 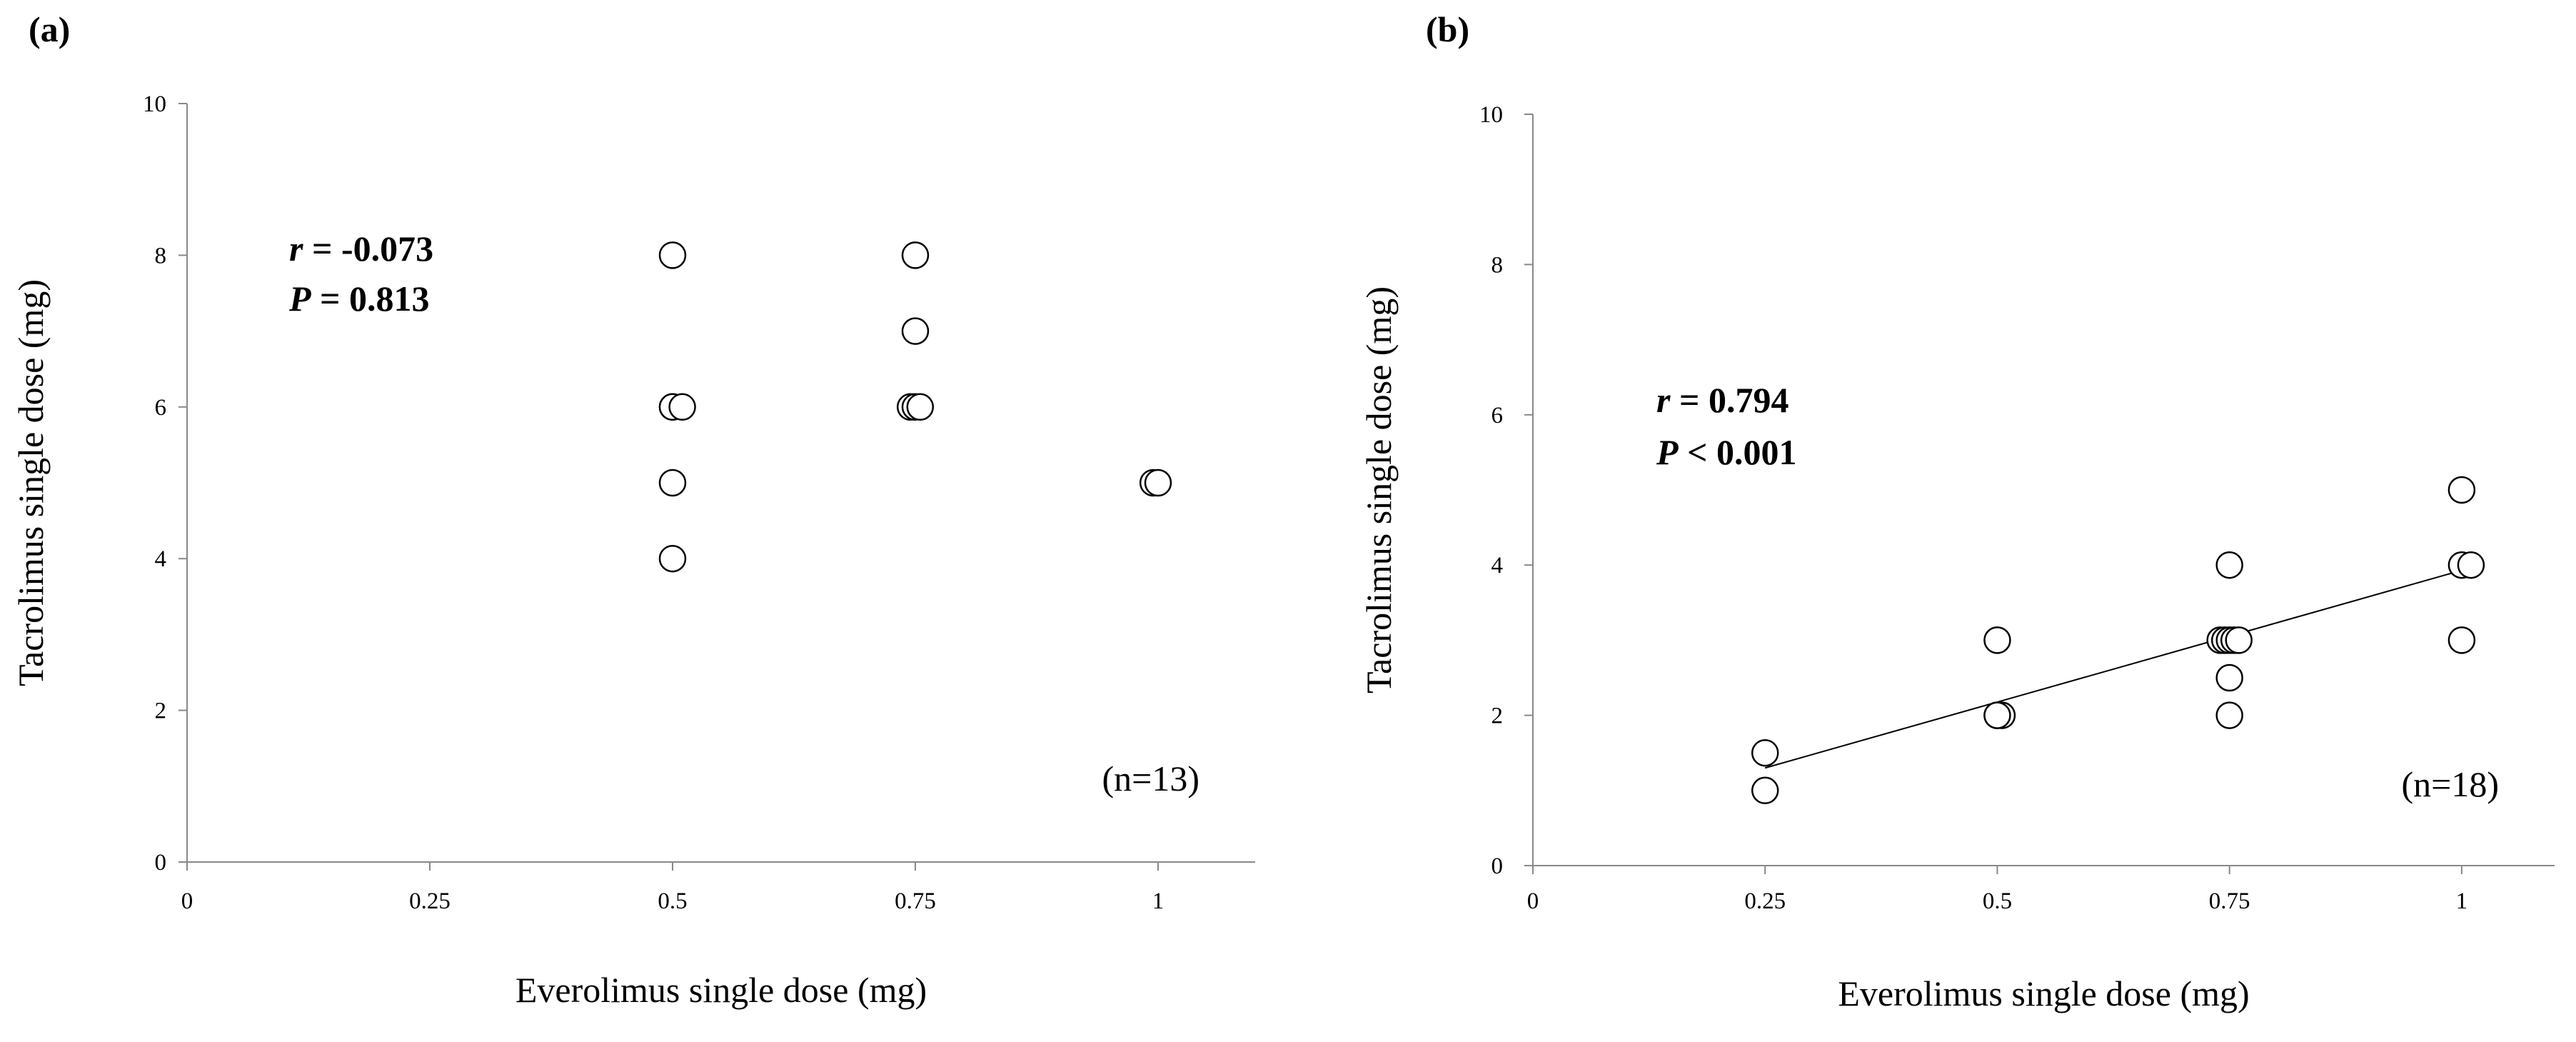 I want to click on stat-p: P = 0.813, so click(x=359, y=299).